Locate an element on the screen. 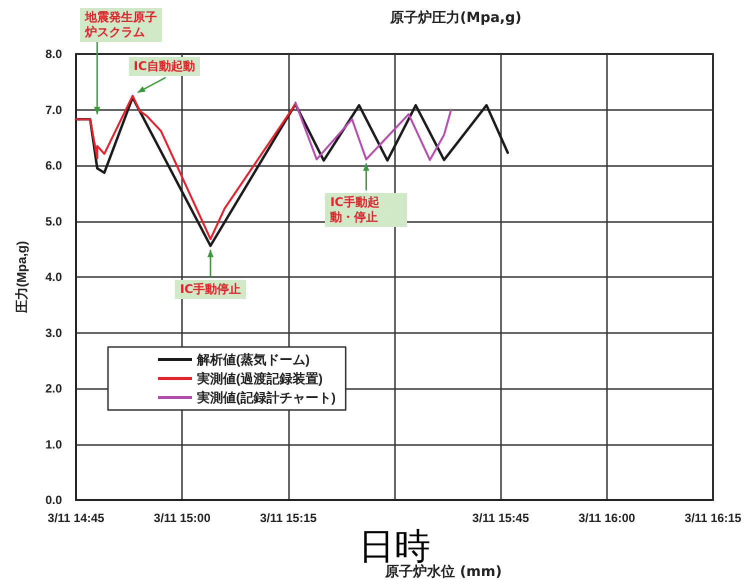 The image size is (753, 586). x-tick-label: 3/11 15:15 is located at coordinates (289, 518).